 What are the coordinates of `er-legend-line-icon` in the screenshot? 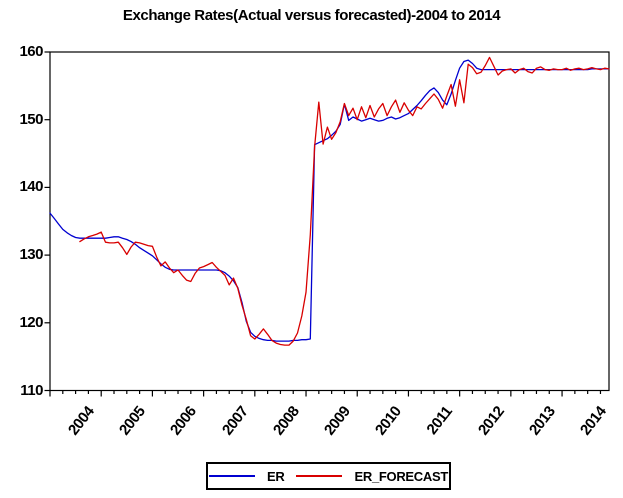 It's located at (232, 476).